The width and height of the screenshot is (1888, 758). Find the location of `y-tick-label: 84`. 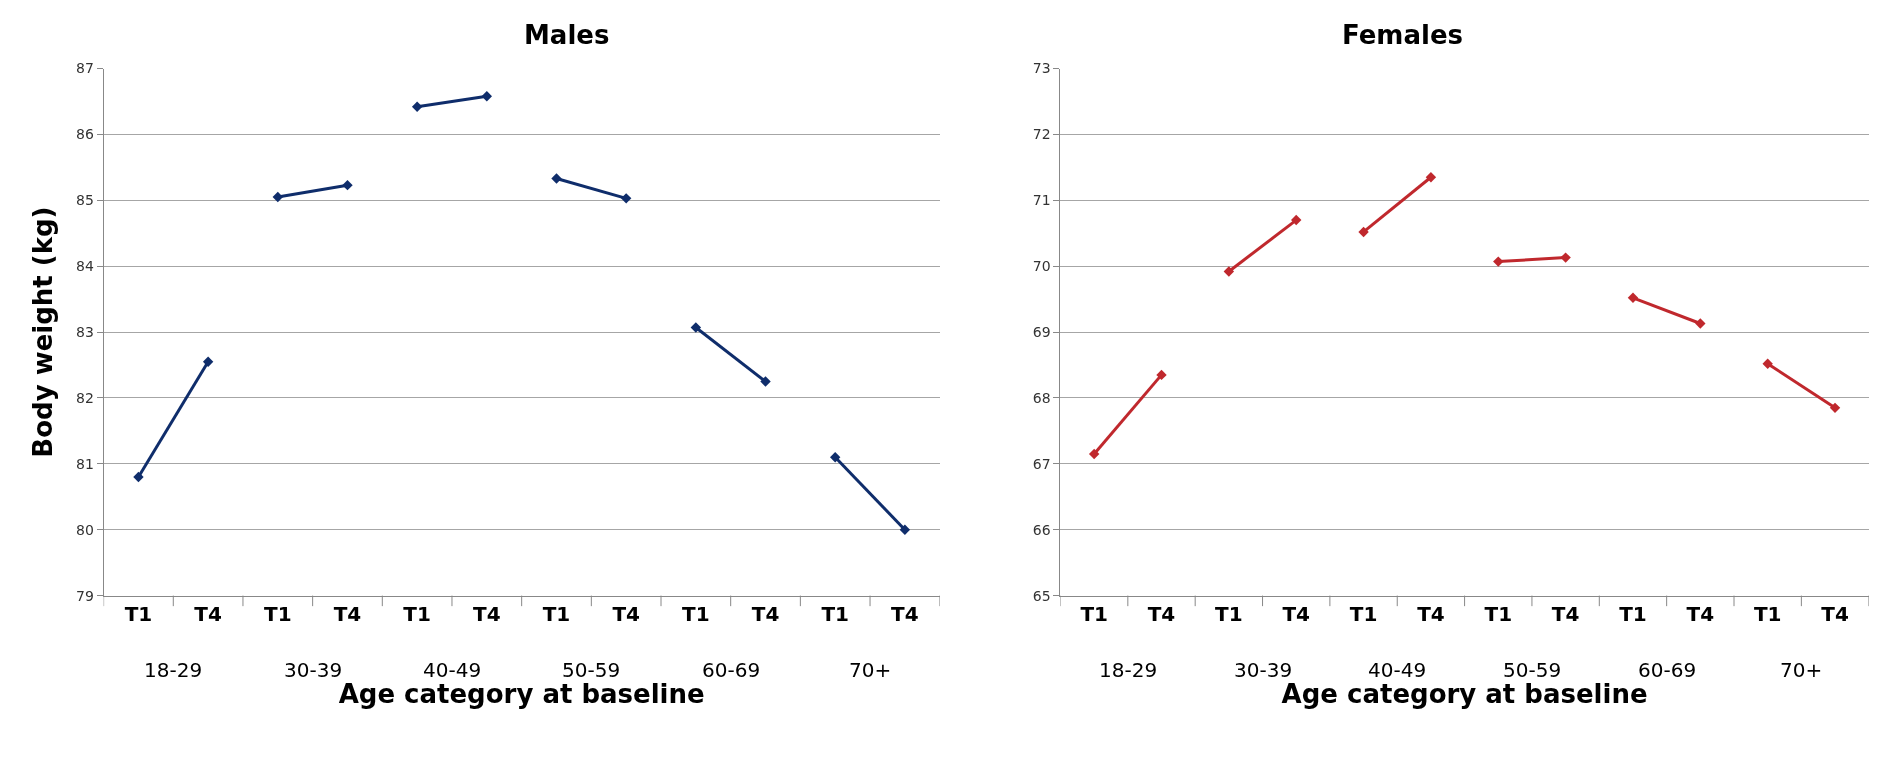

y-tick-label: 84 is located at coordinates (84, 266).